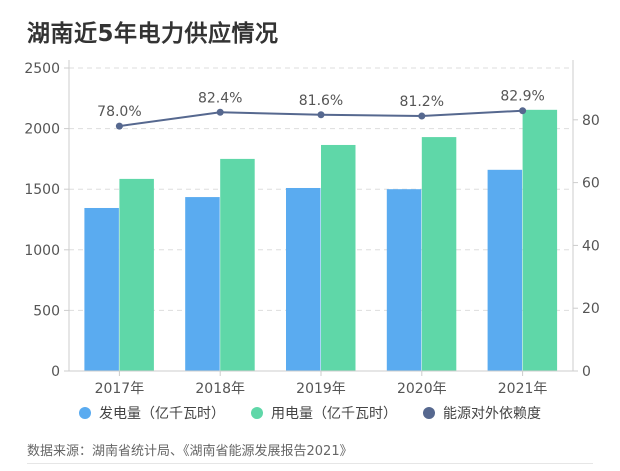  What do you see at coordinates (120, 389) in the screenshot?
I see `x-tick-label: 2017年` at bounding box center [120, 389].